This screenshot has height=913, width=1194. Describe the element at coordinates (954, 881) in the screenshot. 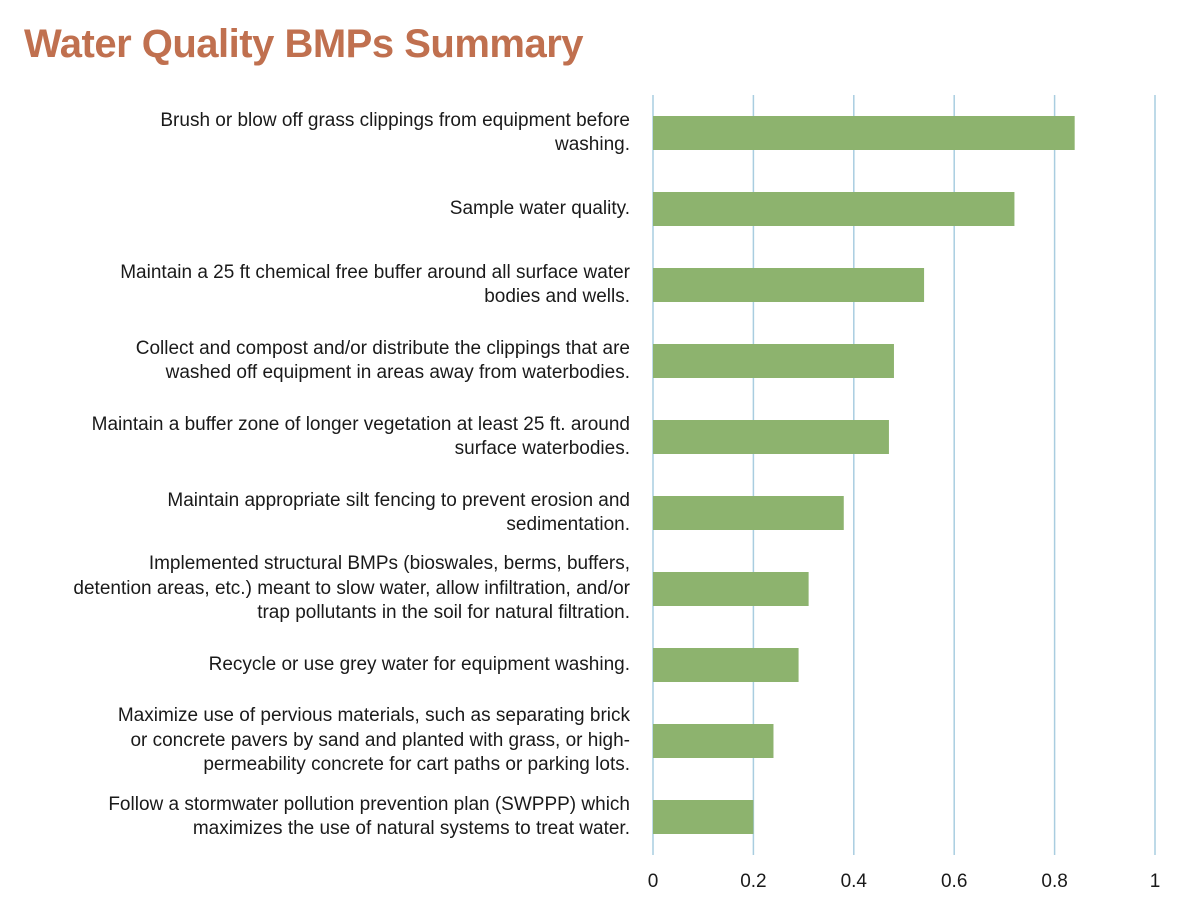

I see `x-tick-label: 0.6` at that location.